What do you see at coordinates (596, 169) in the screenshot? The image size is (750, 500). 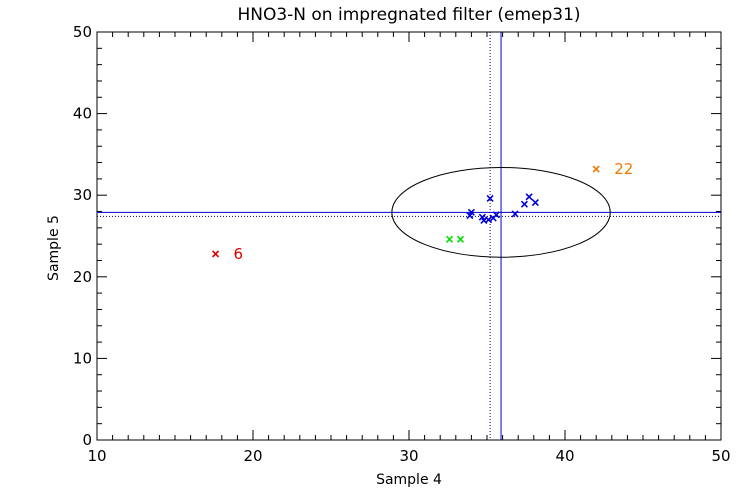 I see `data-point-orange` at bounding box center [596, 169].